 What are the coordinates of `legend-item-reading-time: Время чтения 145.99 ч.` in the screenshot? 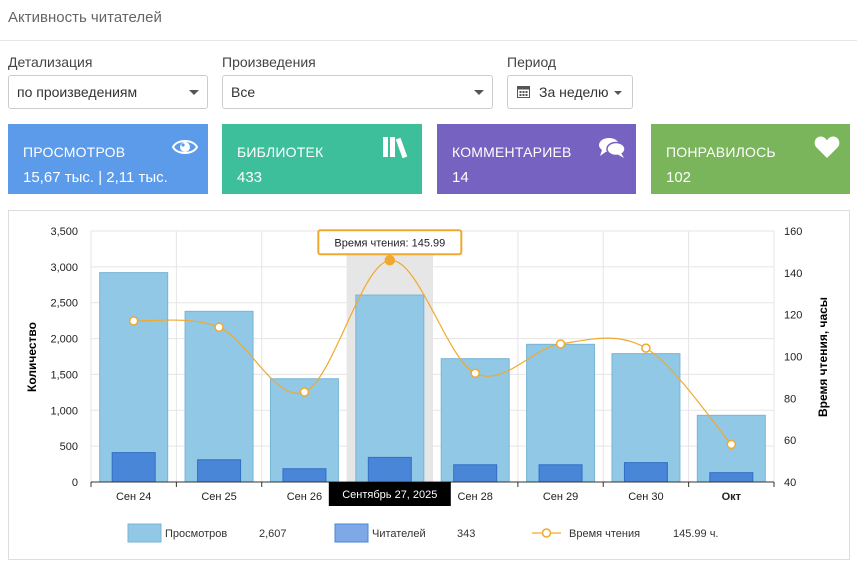 It's located at (625, 534).